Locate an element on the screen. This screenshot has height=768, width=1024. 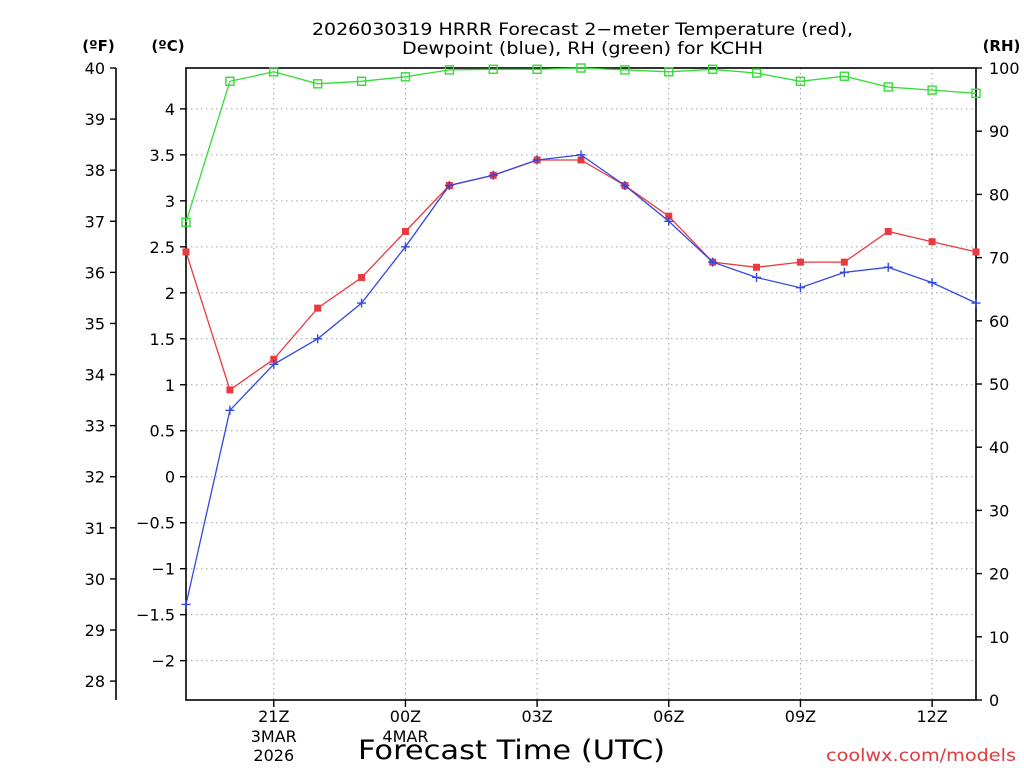
celsius-tick-label: 0.5 is located at coordinates (162, 431).